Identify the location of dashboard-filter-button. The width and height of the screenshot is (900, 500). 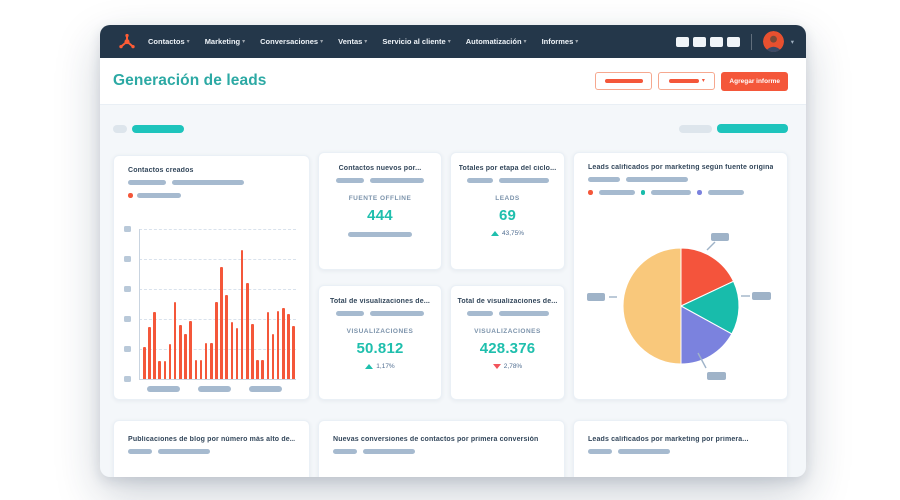
(624, 81).